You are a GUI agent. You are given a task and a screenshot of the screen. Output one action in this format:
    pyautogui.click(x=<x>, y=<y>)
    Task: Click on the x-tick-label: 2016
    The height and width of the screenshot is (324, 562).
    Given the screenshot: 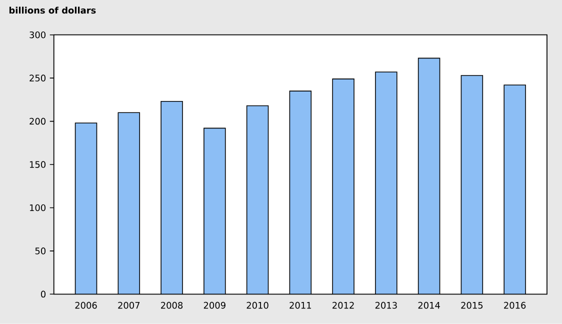 What is the action you would take?
    pyautogui.click(x=515, y=305)
    